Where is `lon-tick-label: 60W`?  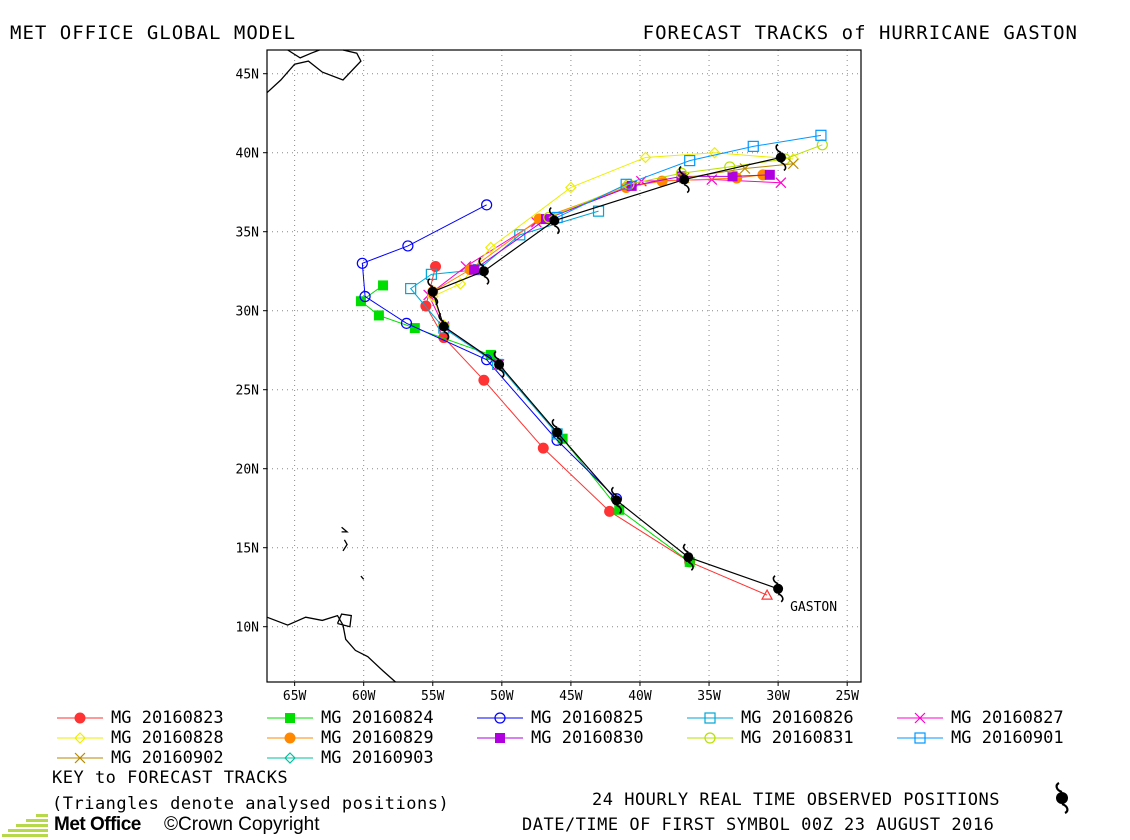 lon-tick-label: 60W is located at coordinates (364, 696).